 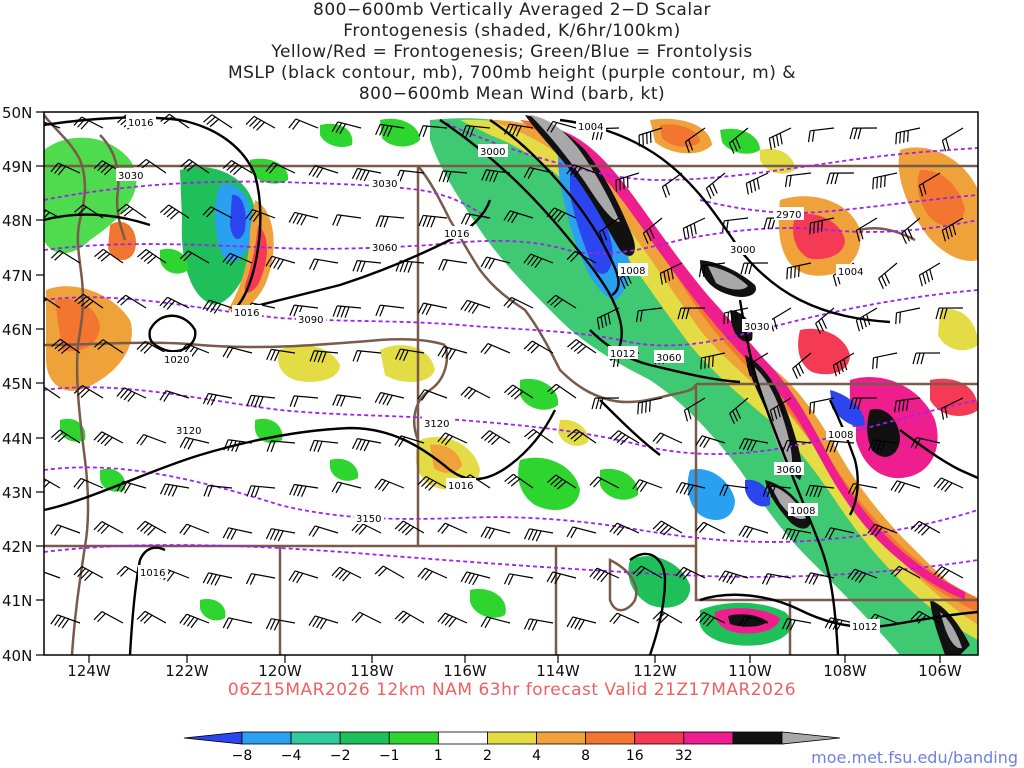 I want to click on lon-label: 124W, so click(x=89, y=671).